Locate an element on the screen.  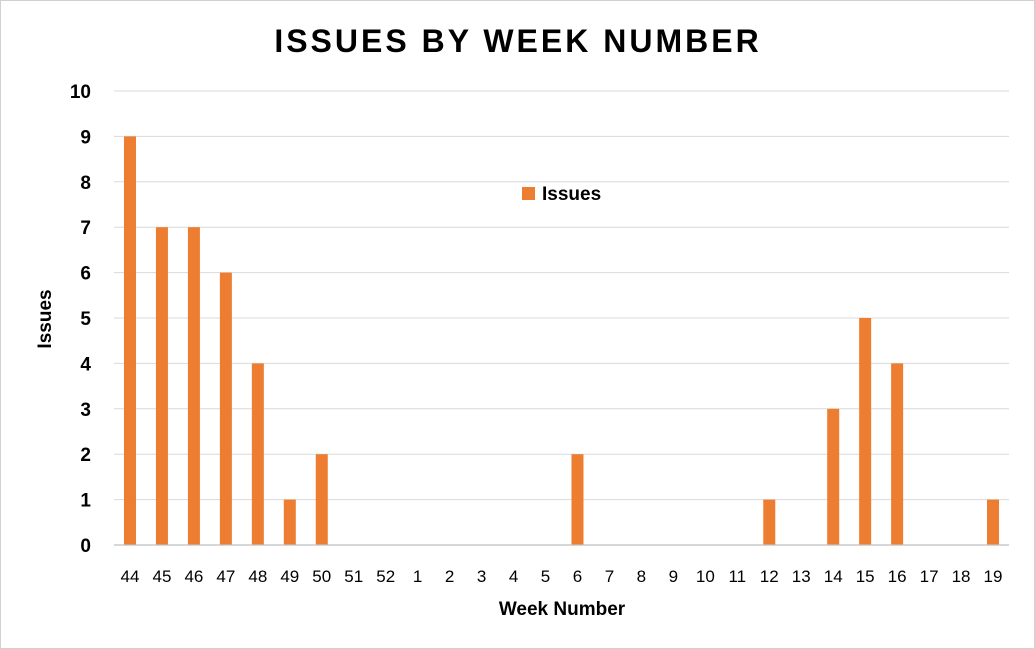
x-tick-label: 46 is located at coordinates (193, 576).